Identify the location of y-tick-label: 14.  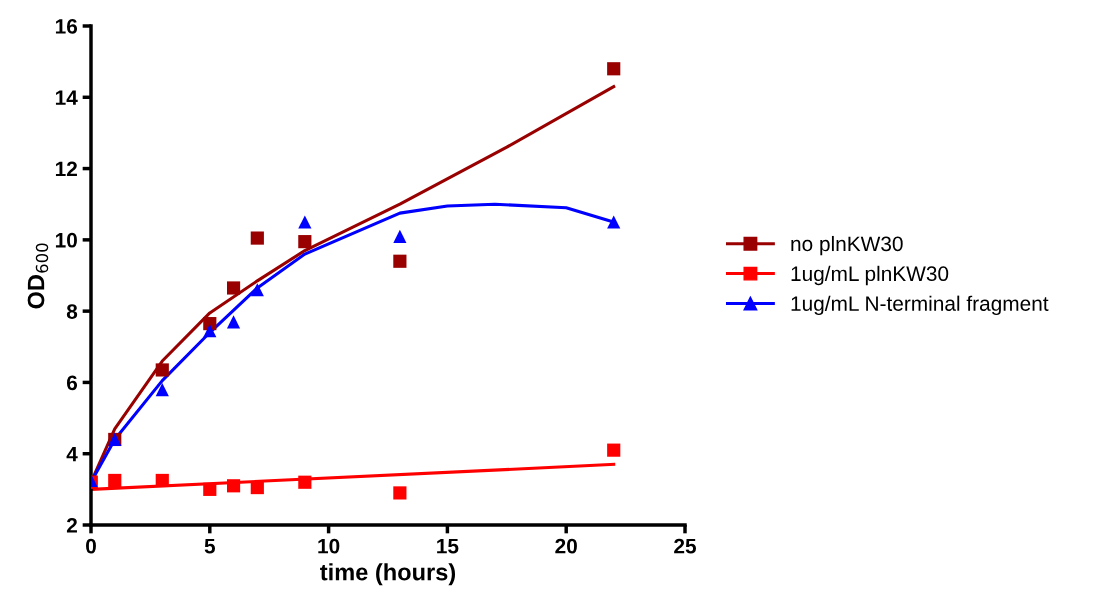
(66, 97).